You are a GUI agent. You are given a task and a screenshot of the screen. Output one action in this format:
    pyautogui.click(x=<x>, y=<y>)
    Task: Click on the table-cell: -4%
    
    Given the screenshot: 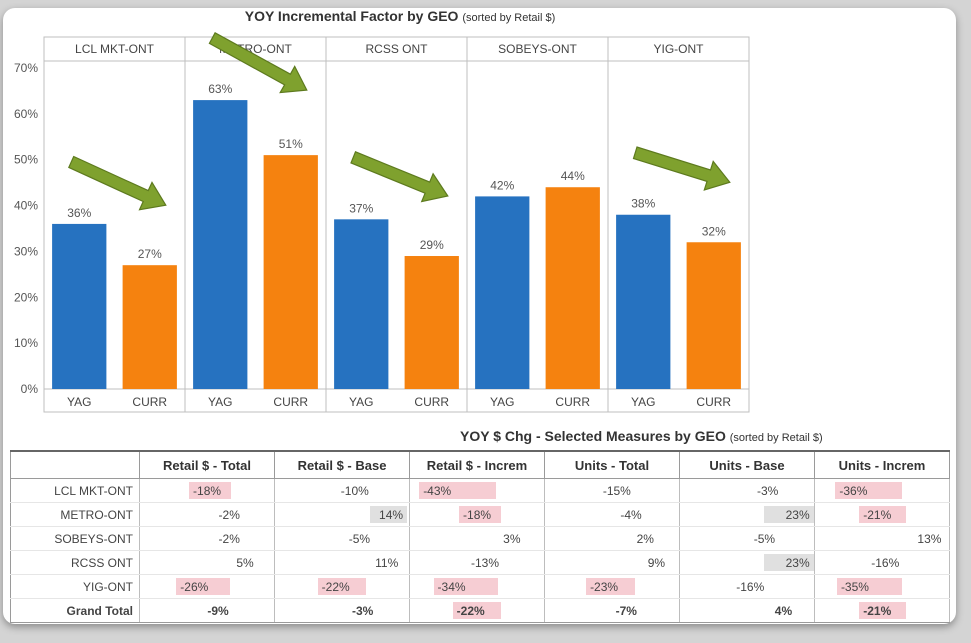 What is the action you would take?
    pyautogui.click(x=612, y=514)
    